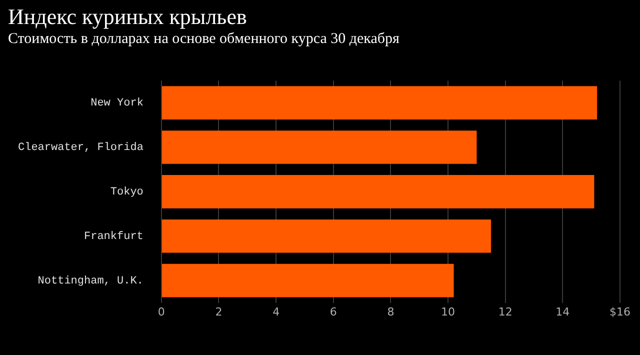 The image size is (640, 355). What do you see at coordinates (117, 104) in the screenshot?
I see `y-tick-label: New York` at bounding box center [117, 104].